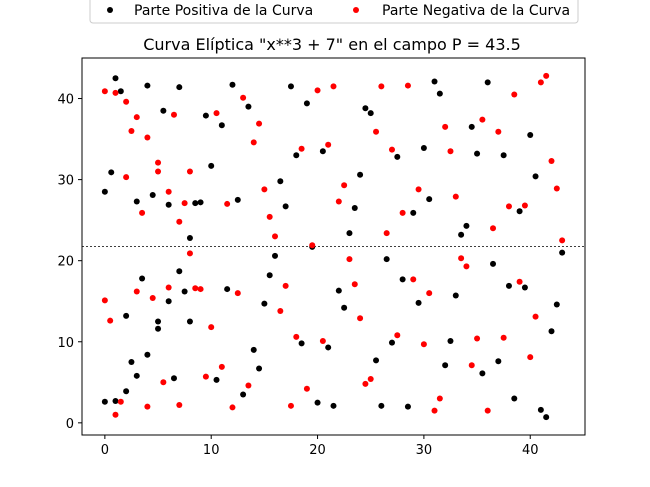 The image size is (650, 487). What do you see at coordinates (476, 11) in the screenshot?
I see `legend-label-negative: Parte Negativa de la Curva` at bounding box center [476, 11].